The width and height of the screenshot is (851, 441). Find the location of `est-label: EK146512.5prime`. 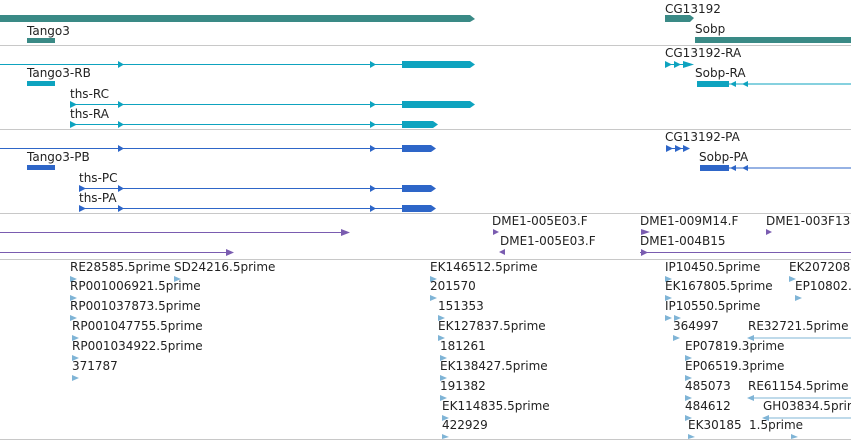

est-label: EK146512.5prime is located at coordinates (484, 267).